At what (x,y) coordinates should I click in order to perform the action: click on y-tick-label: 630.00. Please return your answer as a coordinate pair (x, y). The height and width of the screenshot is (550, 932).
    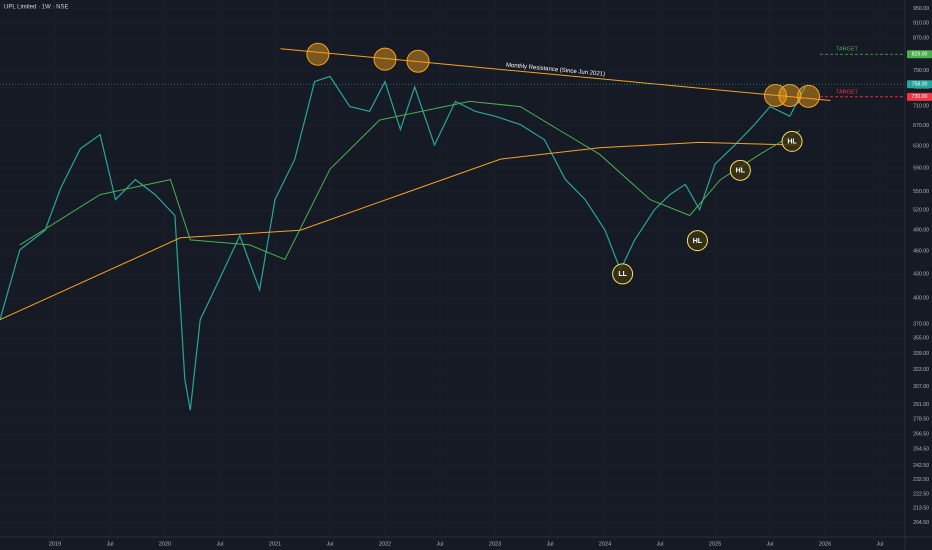
    Looking at the image, I should click on (921, 146).